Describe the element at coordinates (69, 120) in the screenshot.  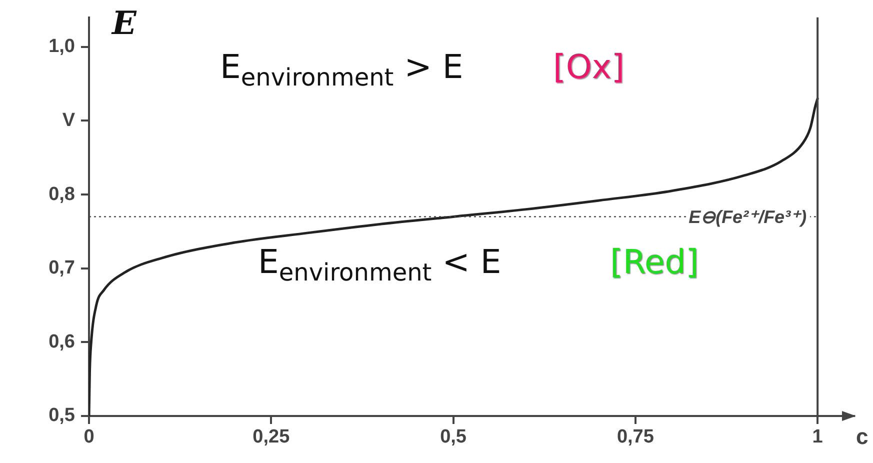
I see `y-tick-label: V` at that location.